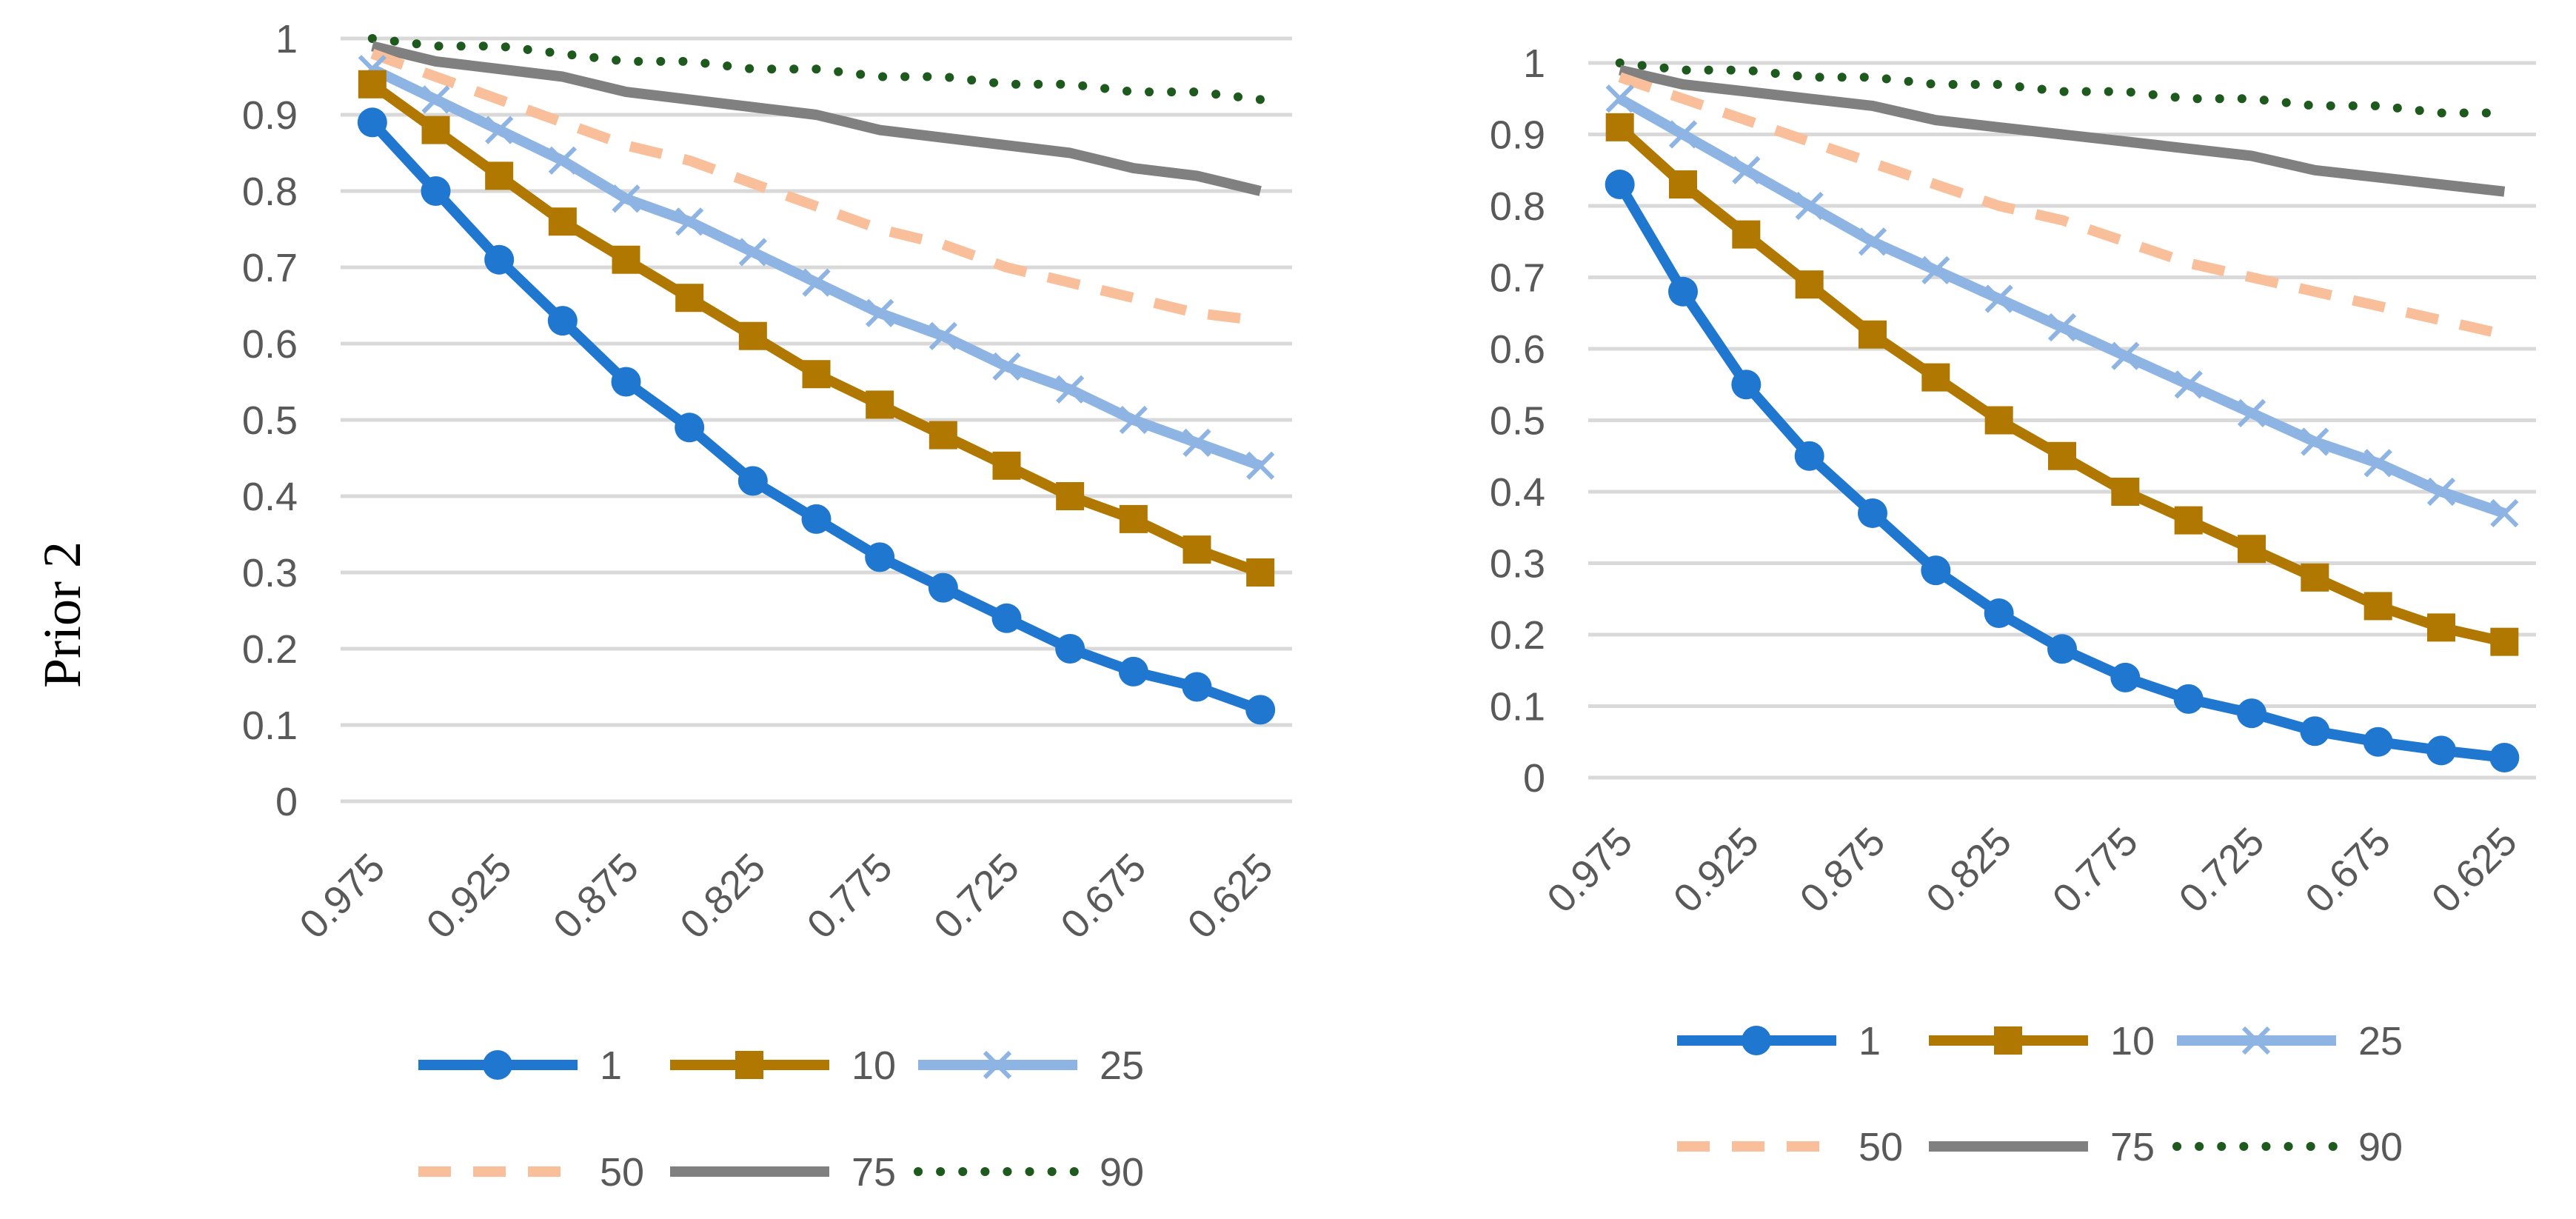 The width and height of the screenshot is (2576, 1219). What do you see at coordinates (270, 497) in the screenshot?
I see `y-tick-label: 0.4` at bounding box center [270, 497].